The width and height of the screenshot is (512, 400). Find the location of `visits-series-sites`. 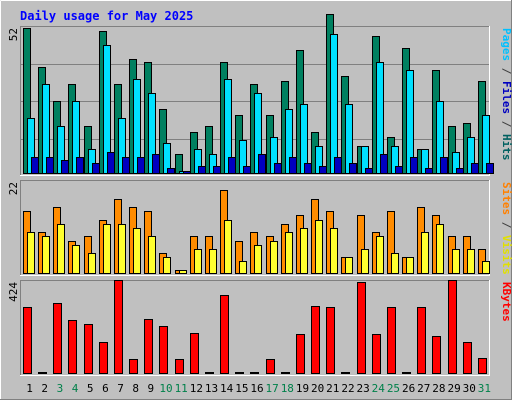

visits-series-sites is located at coordinates (258, 247).